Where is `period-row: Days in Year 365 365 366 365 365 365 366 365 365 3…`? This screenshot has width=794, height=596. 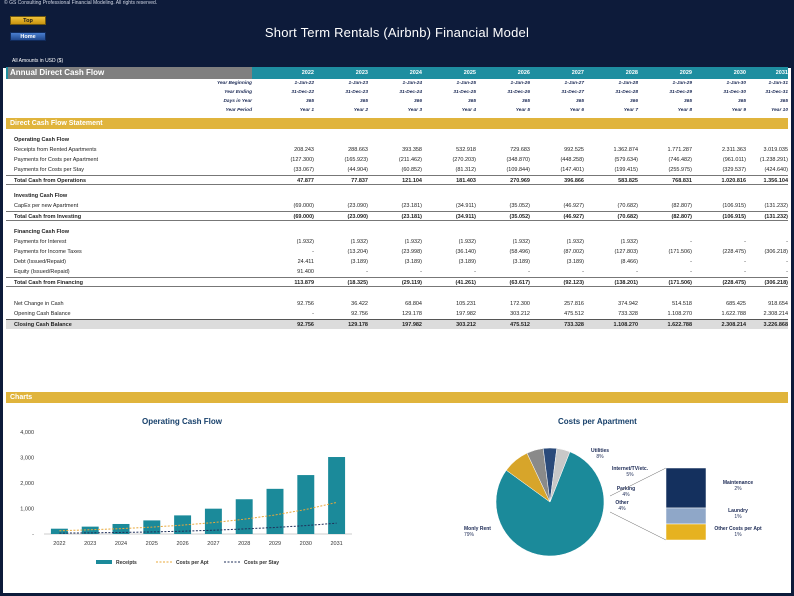 period-row: Days in Year 365 365 366 365 365 365 366 365 365 3… is located at coordinates (397, 101).